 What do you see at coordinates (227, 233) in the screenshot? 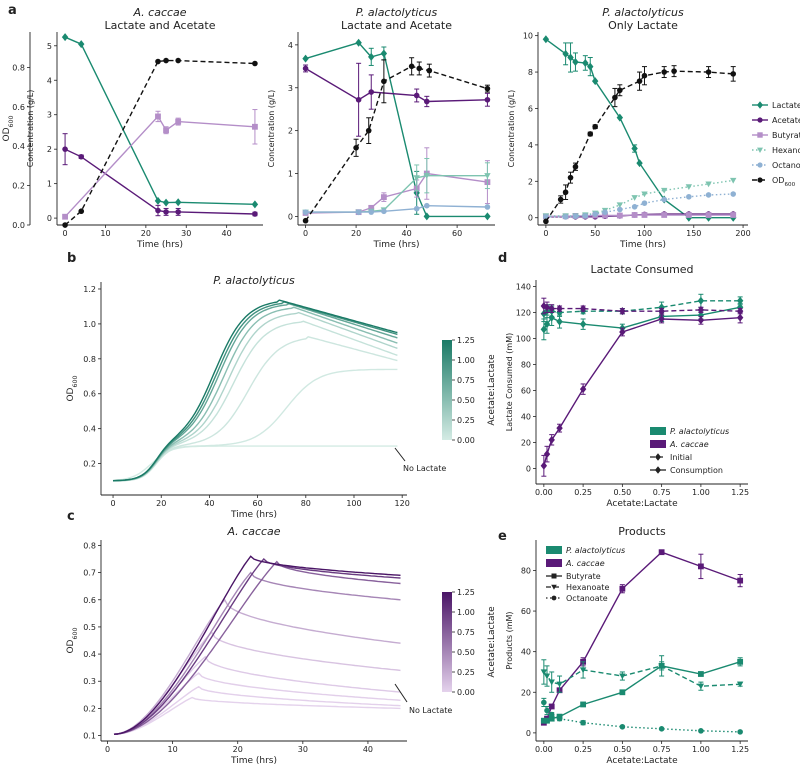
I see `panel-a1-x-tick-label: 40` at bounding box center [227, 233].